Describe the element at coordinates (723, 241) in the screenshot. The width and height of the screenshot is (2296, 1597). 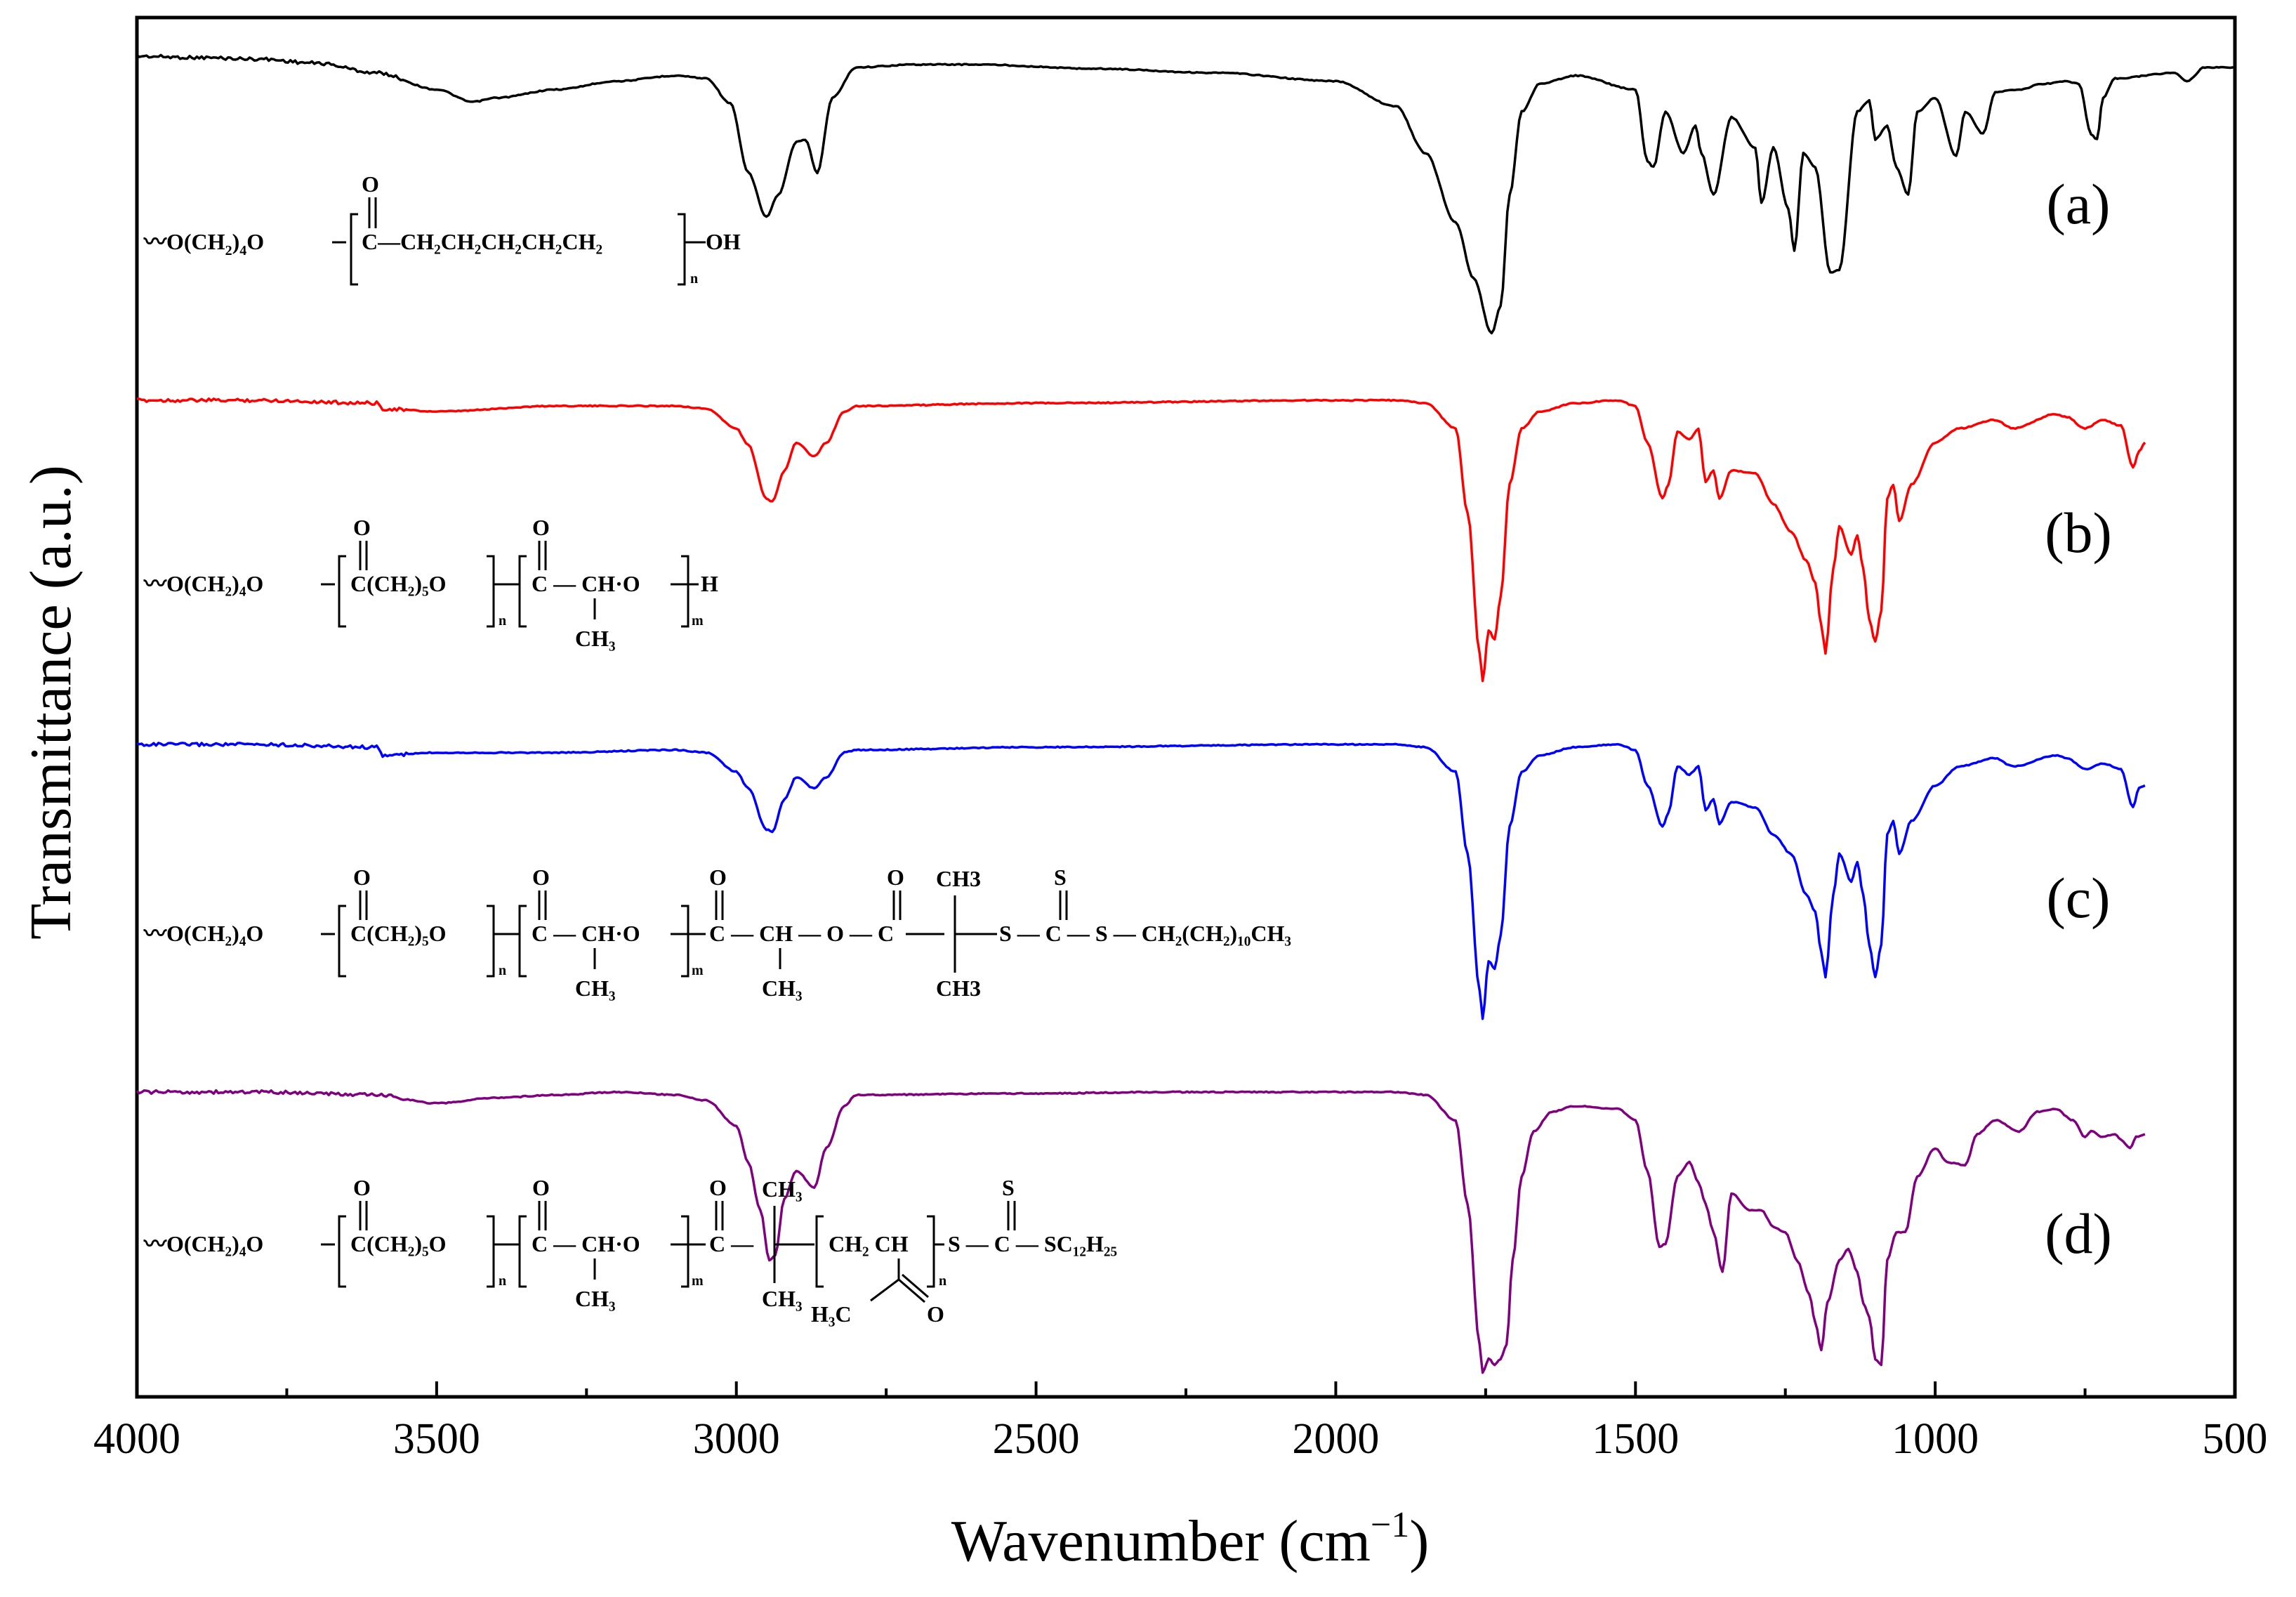
I see `structure-a-end: OH` at that location.